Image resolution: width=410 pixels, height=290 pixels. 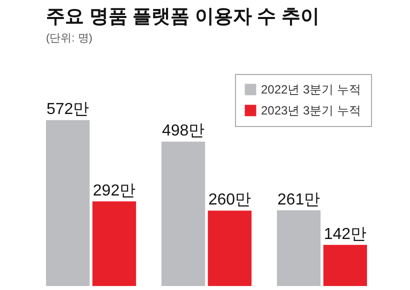 What do you see at coordinates (311, 89) in the screenshot?
I see `legend-label: 2022년 3분기 누적` at bounding box center [311, 89].